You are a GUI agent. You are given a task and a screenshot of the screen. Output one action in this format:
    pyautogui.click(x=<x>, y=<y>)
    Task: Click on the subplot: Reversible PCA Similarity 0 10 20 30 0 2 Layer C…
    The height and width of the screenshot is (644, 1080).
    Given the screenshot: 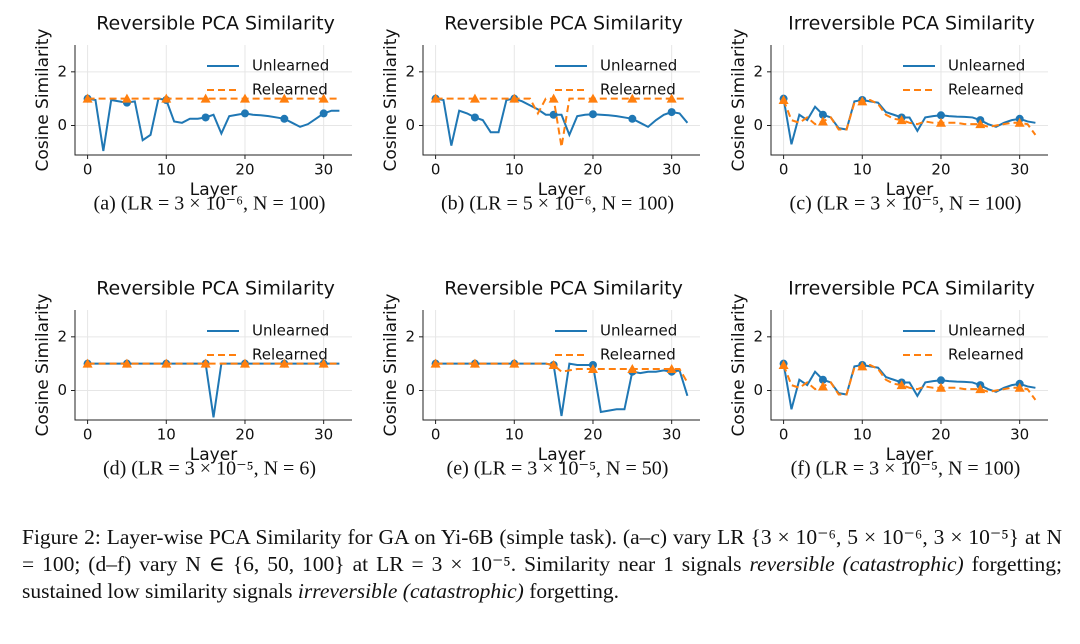 What is the action you would take?
    pyautogui.click(x=192, y=114)
    